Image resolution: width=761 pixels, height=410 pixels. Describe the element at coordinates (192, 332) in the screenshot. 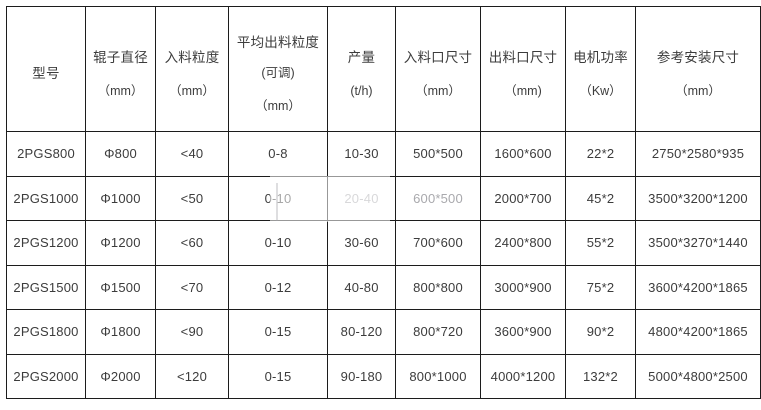

I see `cell-feed-size: <90` at that location.